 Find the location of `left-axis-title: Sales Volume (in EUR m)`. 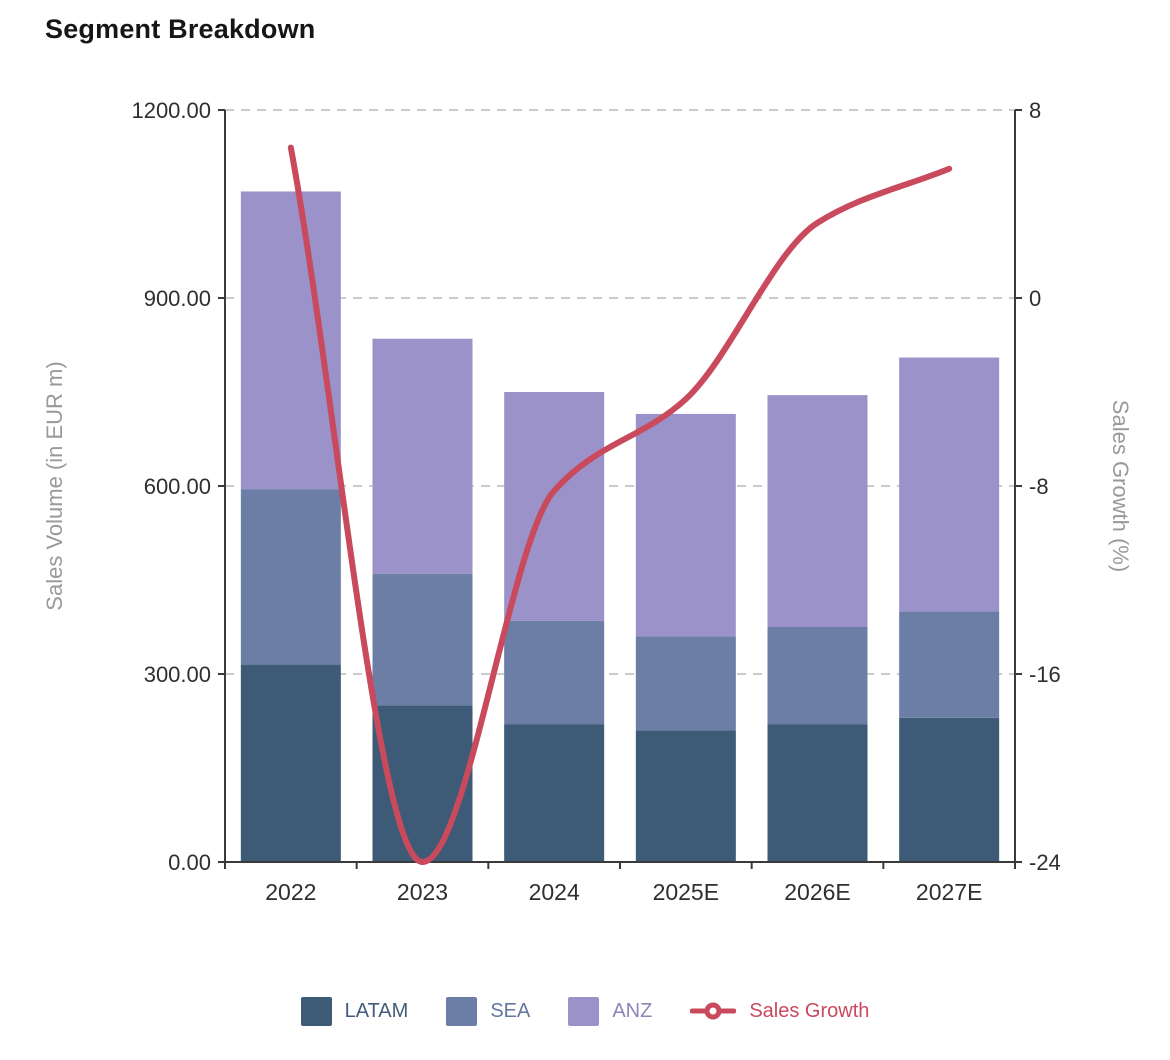

left-axis-title: Sales Volume (in EUR m) is located at coordinates (54, 485).